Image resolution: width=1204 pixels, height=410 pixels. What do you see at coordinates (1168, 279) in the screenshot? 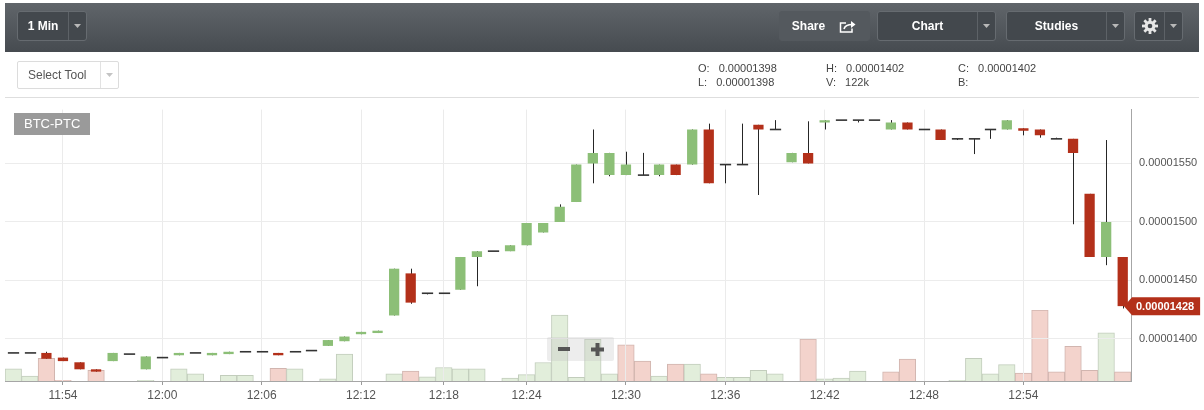
I see `y-tick-label: 0.00001450` at bounding box center [1168, 279].